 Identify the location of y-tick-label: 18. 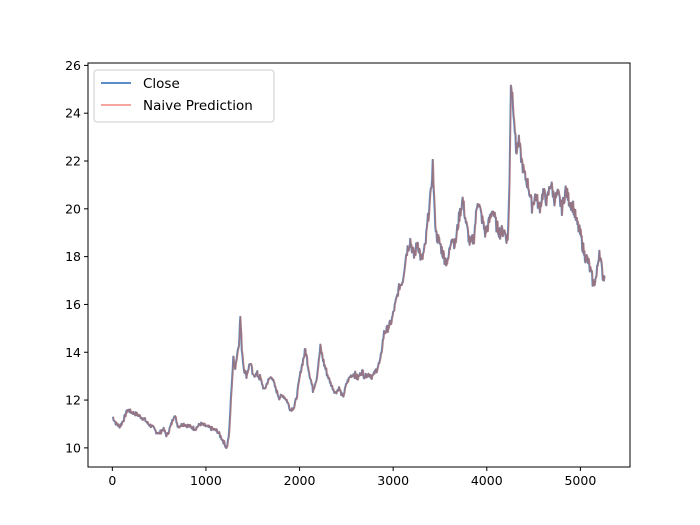
(73, 256).